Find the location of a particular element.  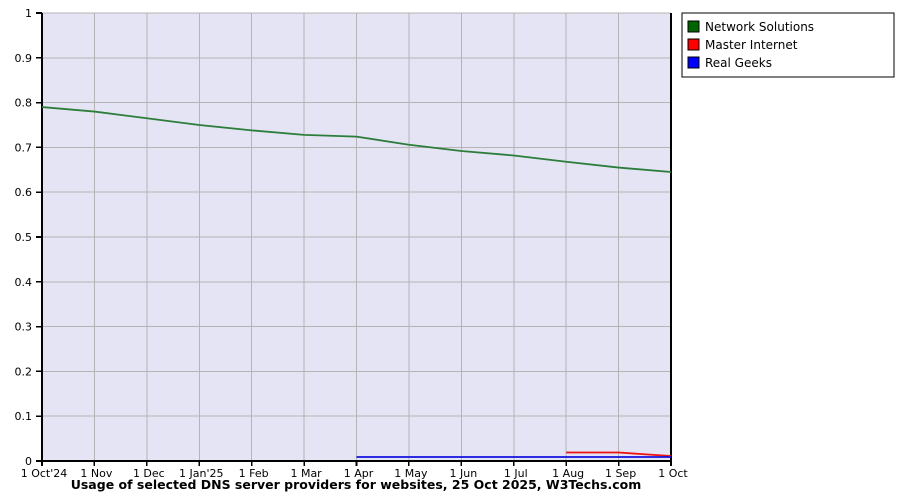

x-tick-label: 1 Jul is located at coordinates (516, 473).